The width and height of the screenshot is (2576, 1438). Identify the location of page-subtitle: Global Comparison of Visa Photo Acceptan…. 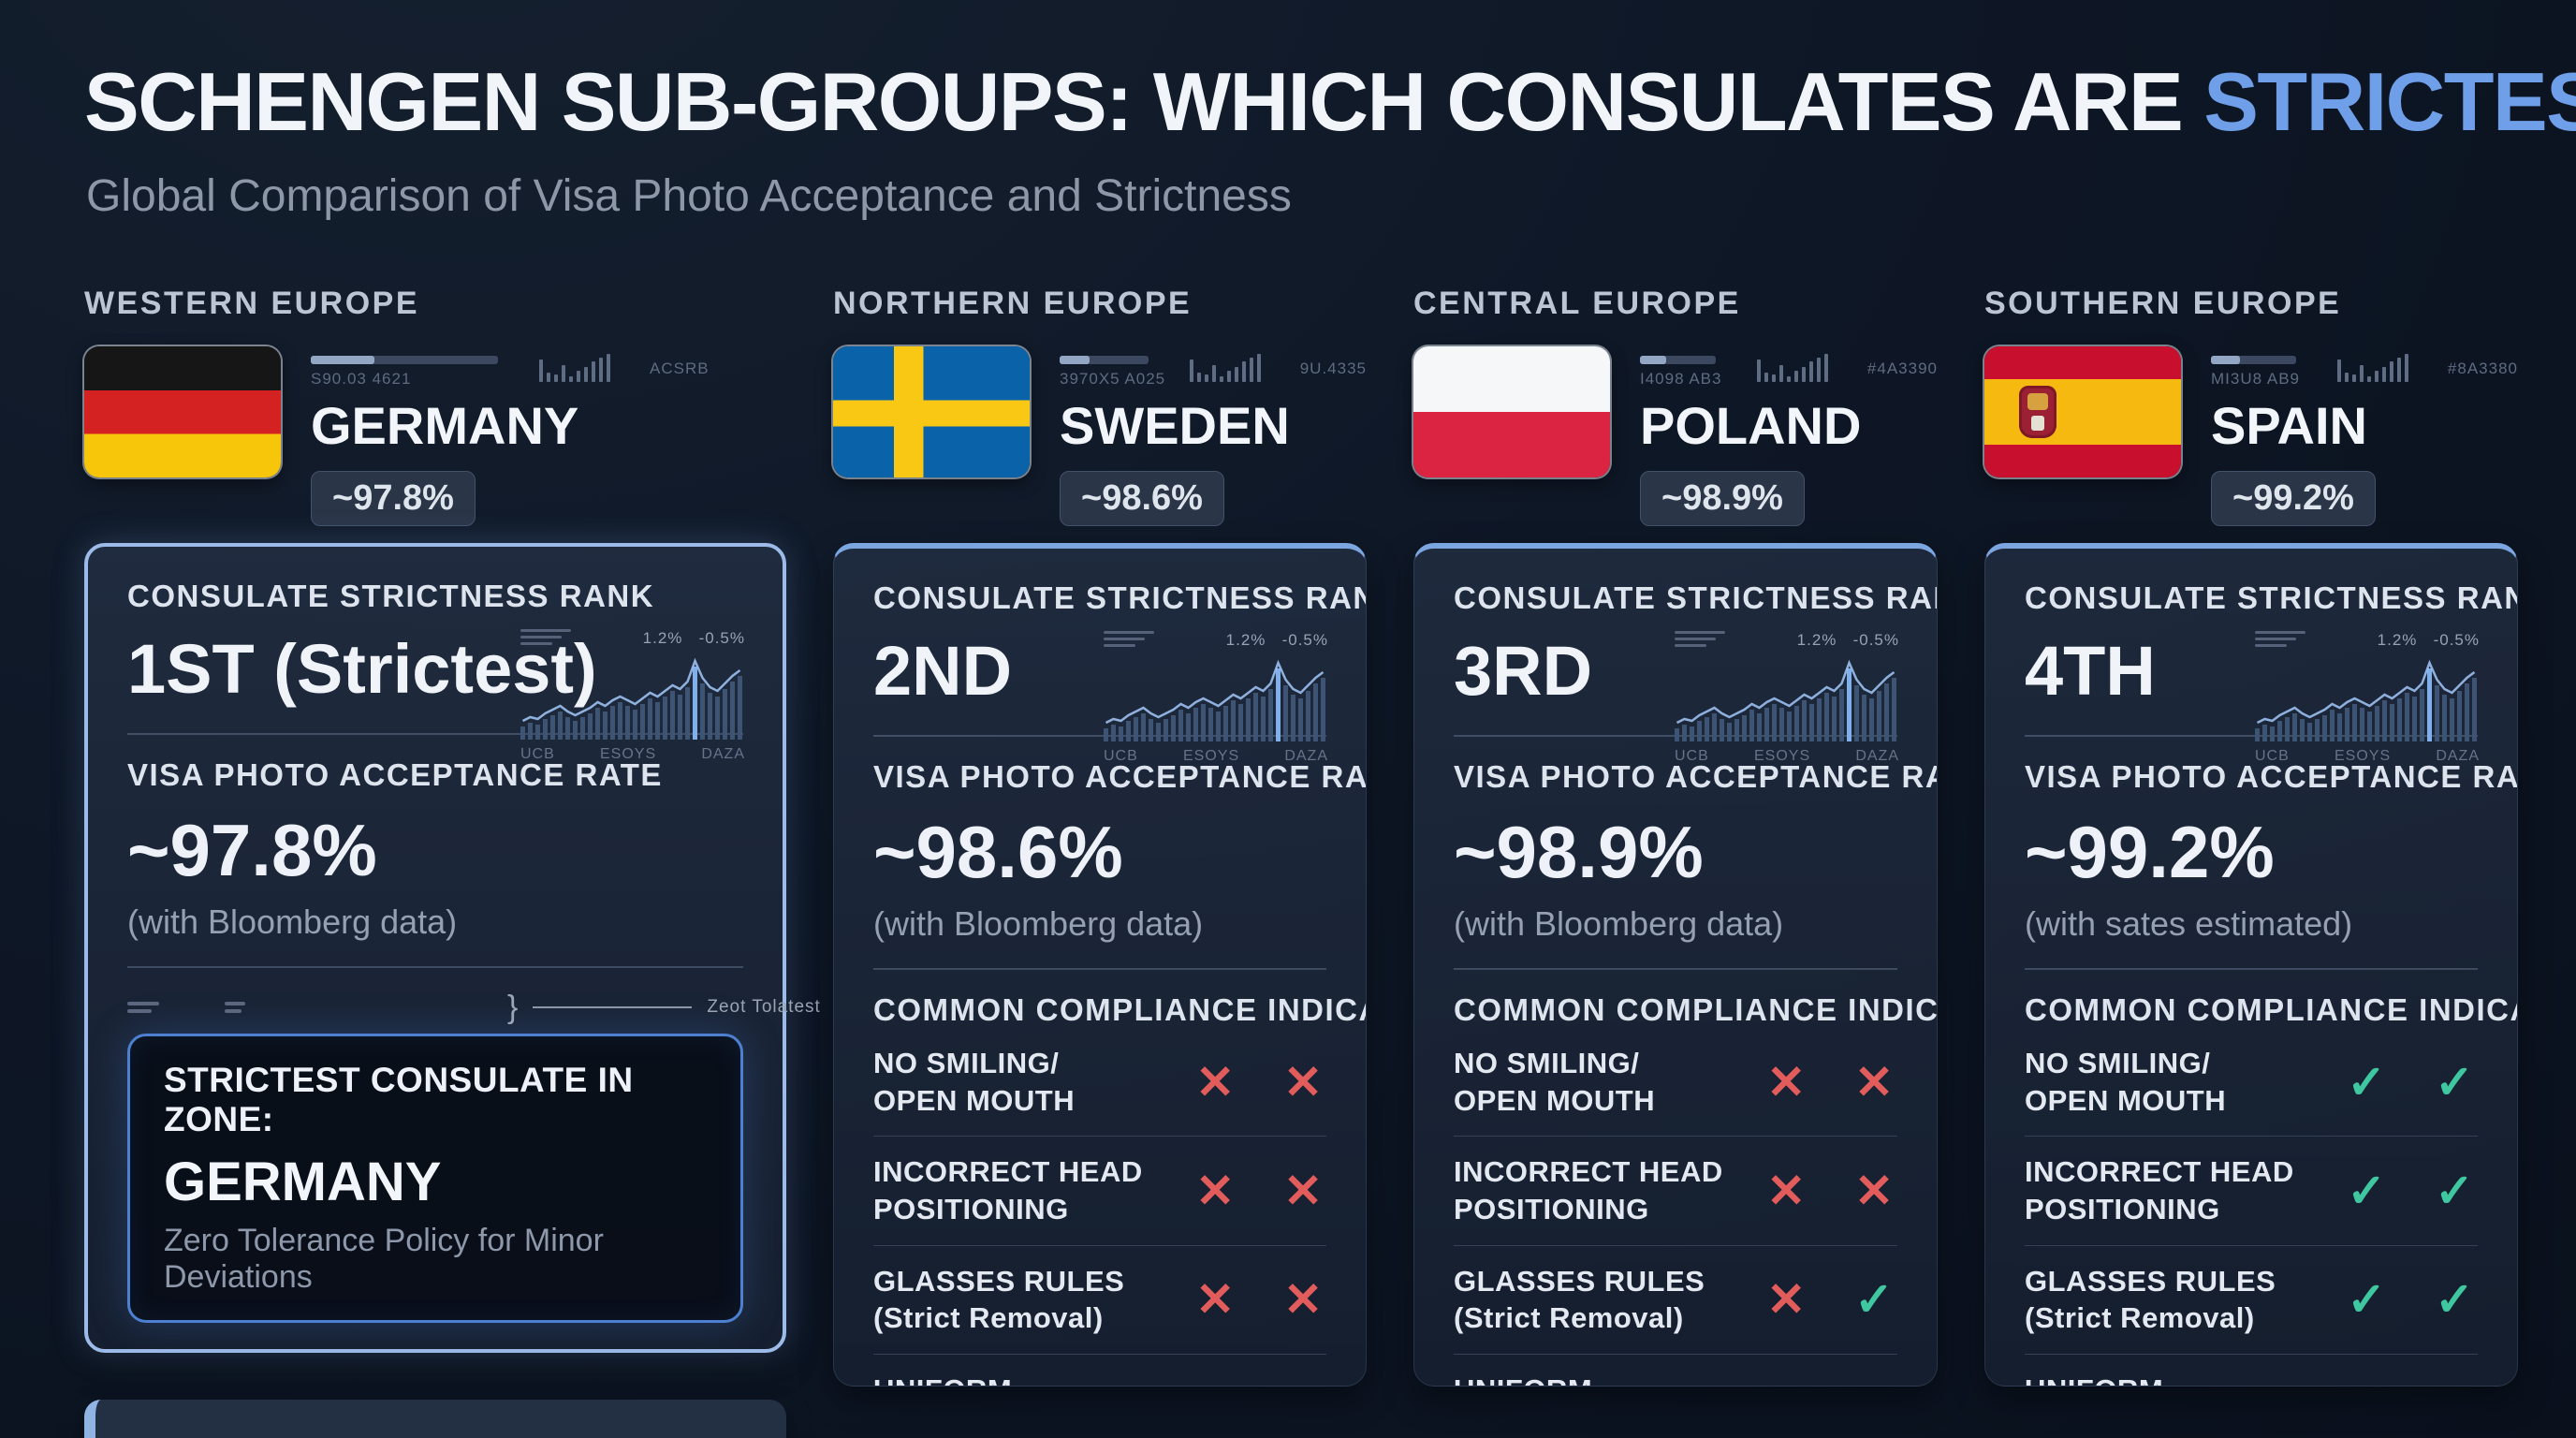
(689, 196).